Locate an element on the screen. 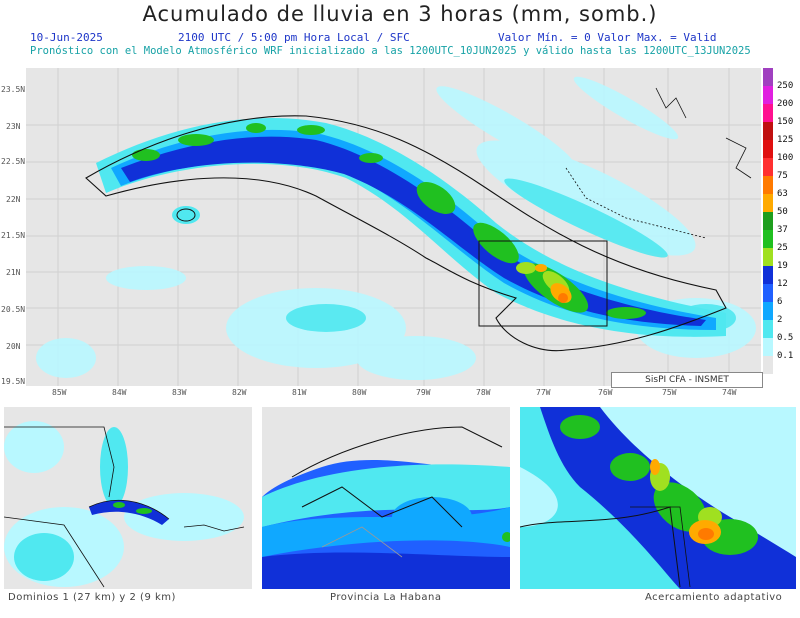  forecast-date: 10-Jun-2025 is located at coordinates (66, 37).